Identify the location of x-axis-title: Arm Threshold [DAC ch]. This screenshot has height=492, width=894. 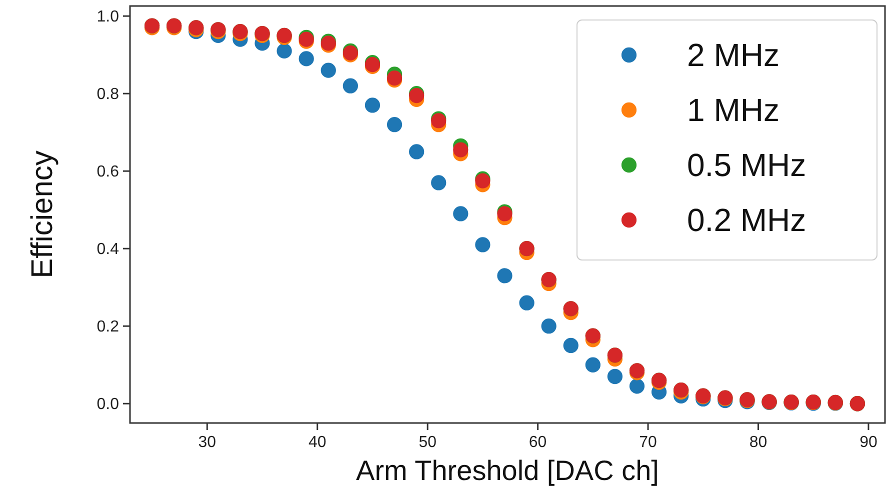
(507, 470).